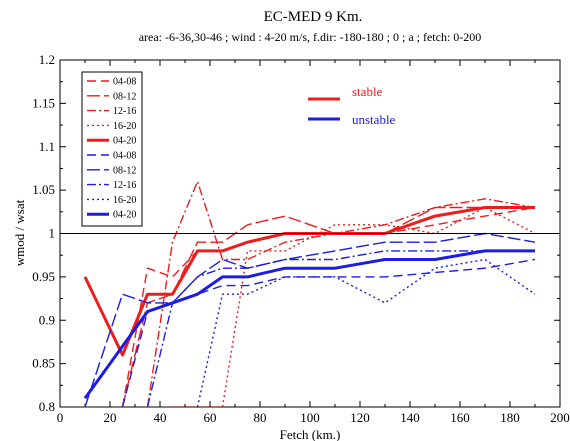  I want to click on x-tick-label: 180, so click(510, 417).